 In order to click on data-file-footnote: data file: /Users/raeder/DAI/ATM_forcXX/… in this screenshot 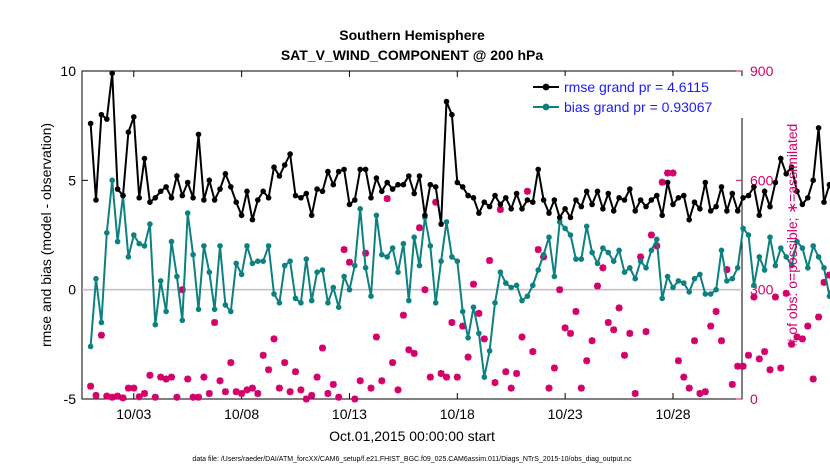, I will do `click(412, 459)`.